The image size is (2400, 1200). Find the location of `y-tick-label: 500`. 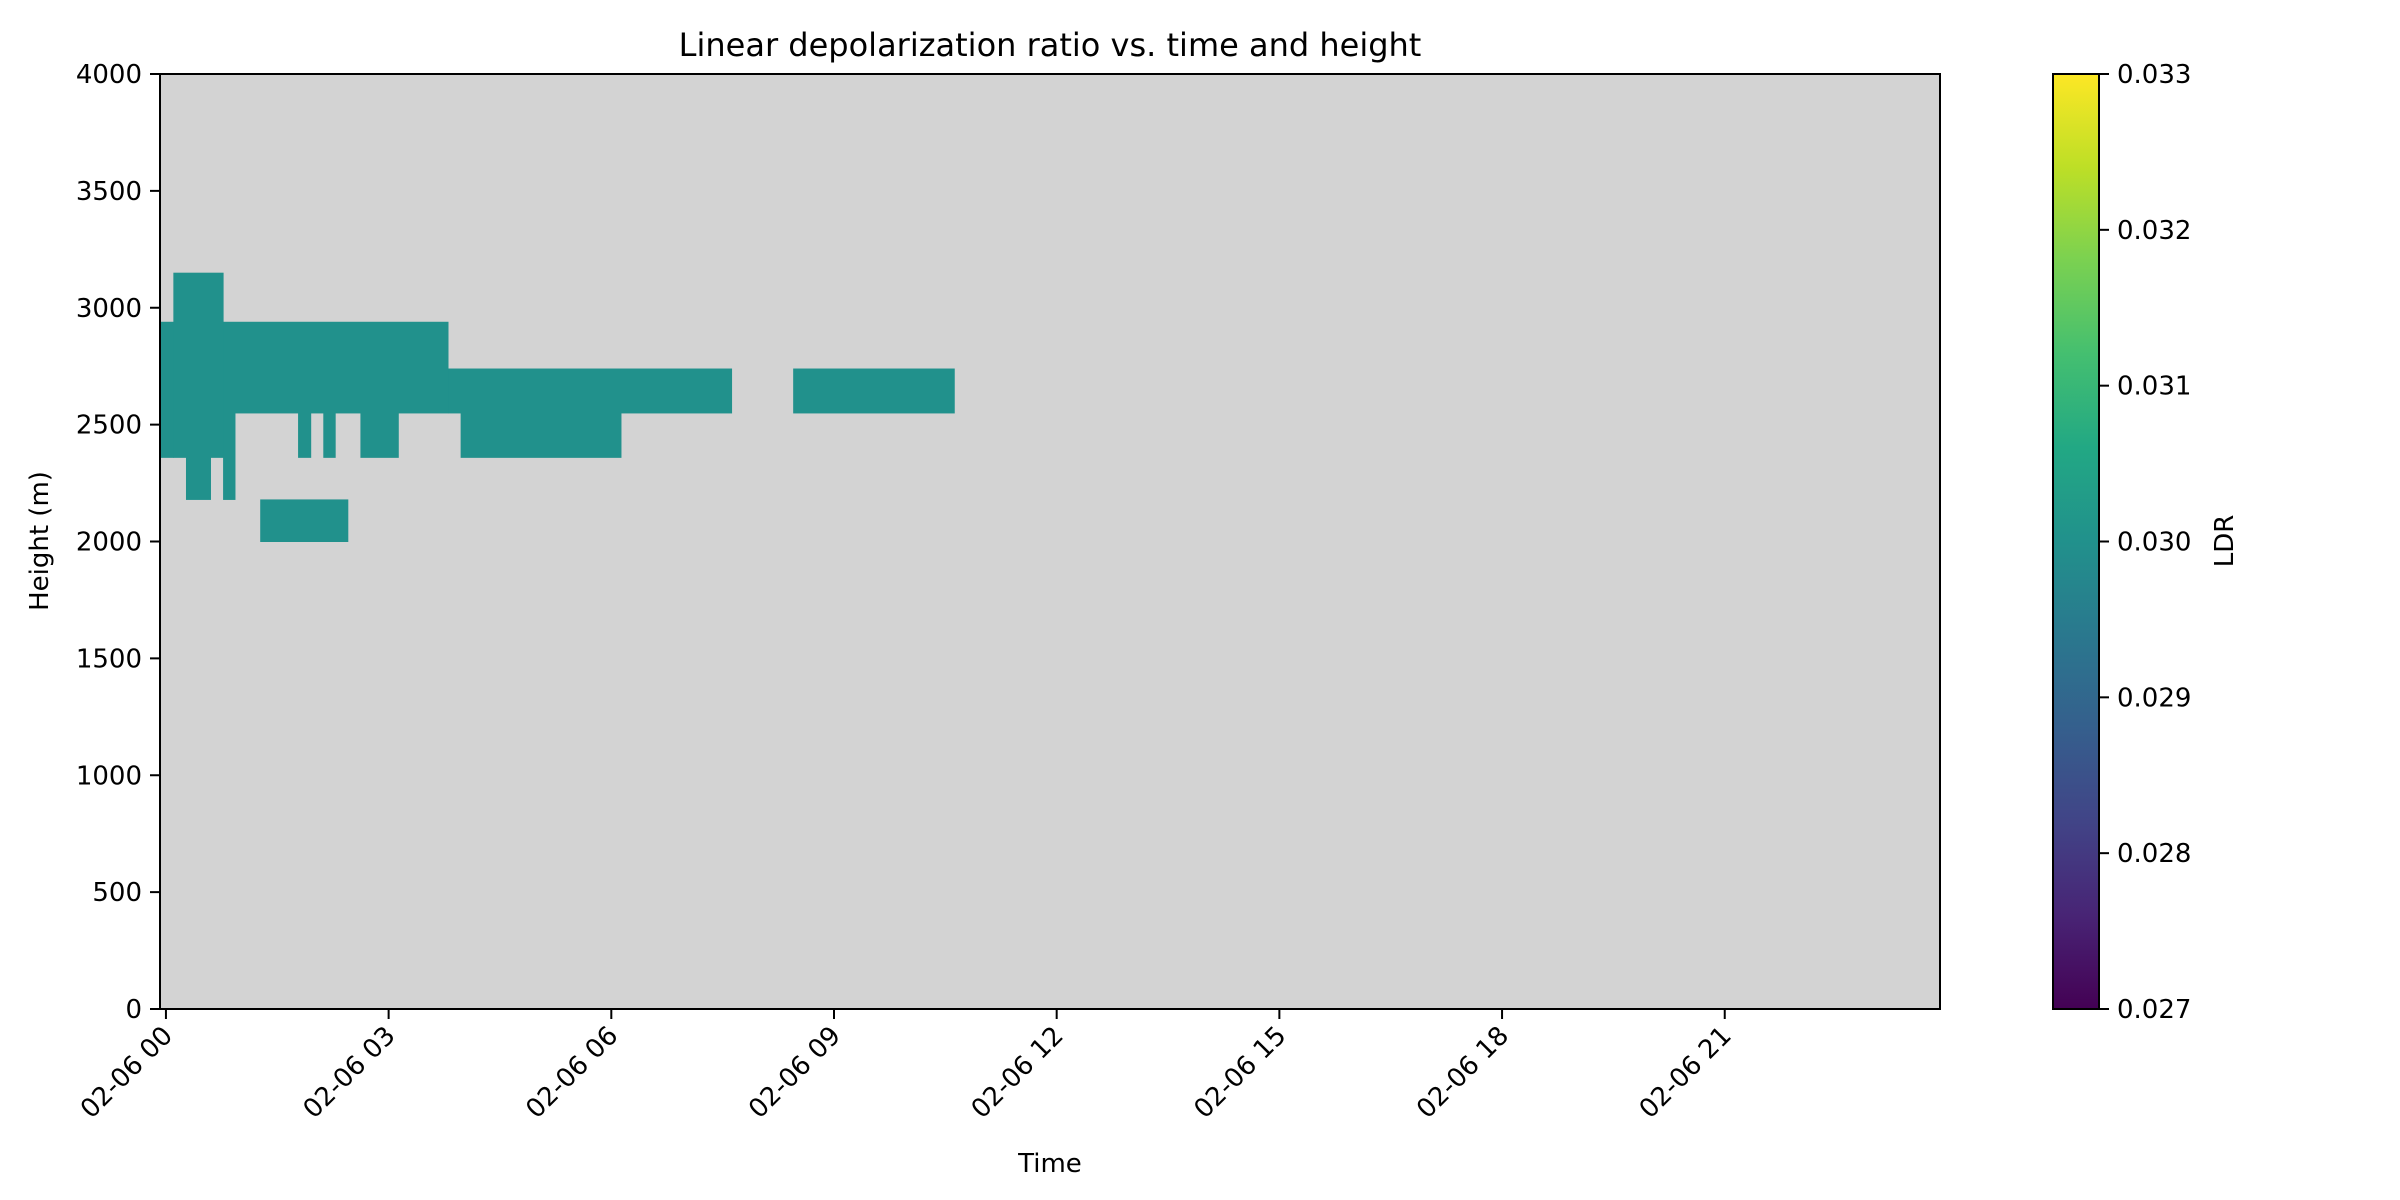

y-tick-label: 500 is located at coordinates (117, 893).